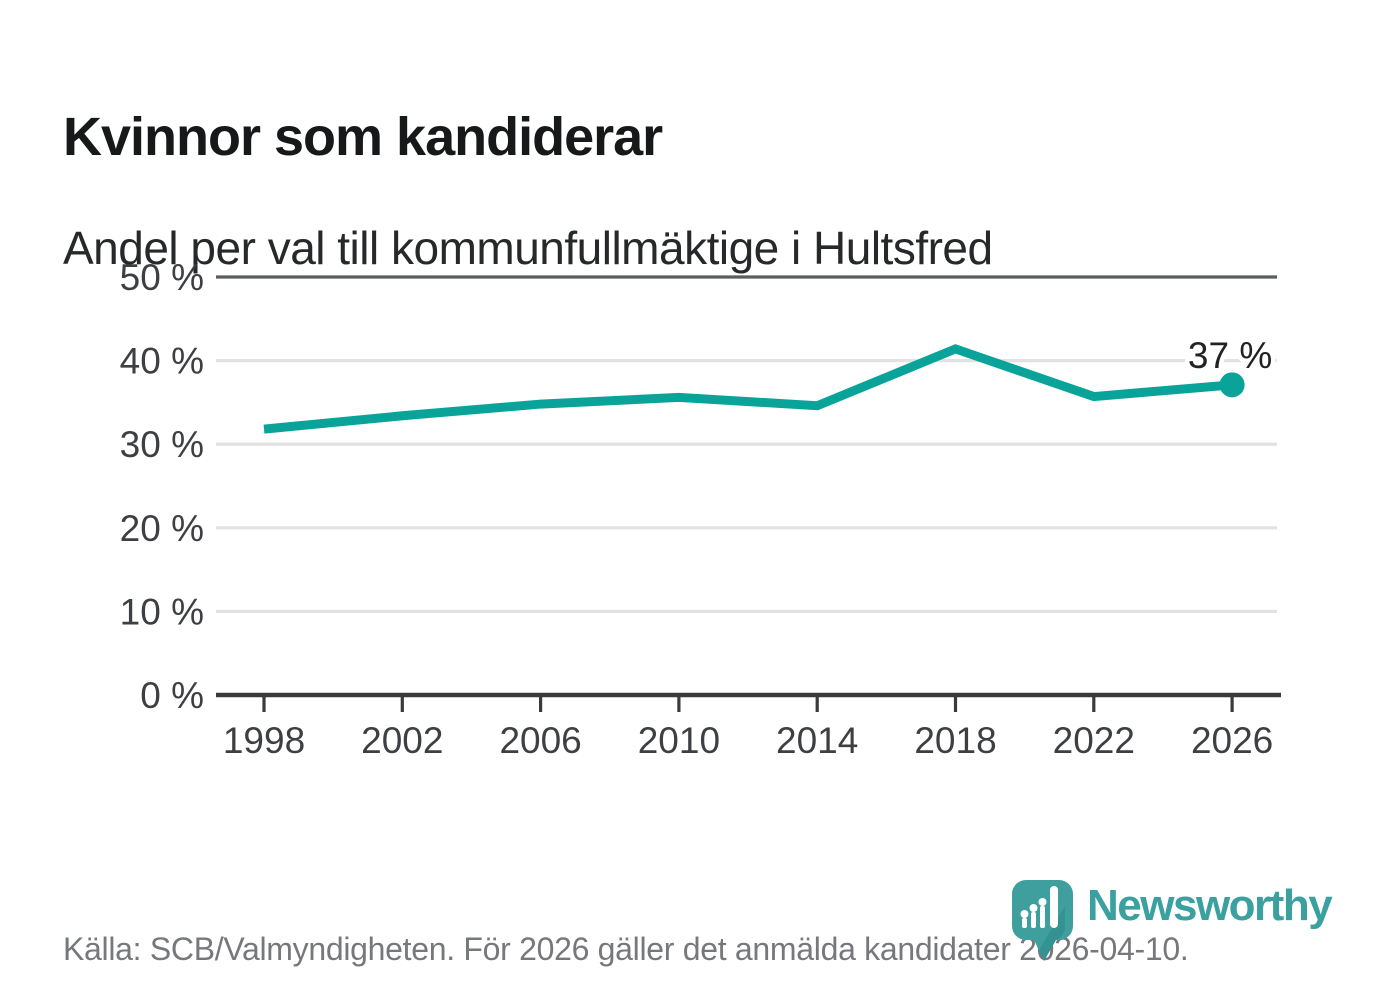 This screenshot has width=1382, height=999. I want to click on x-axis-tick-label: 2010, so click(679, 740).